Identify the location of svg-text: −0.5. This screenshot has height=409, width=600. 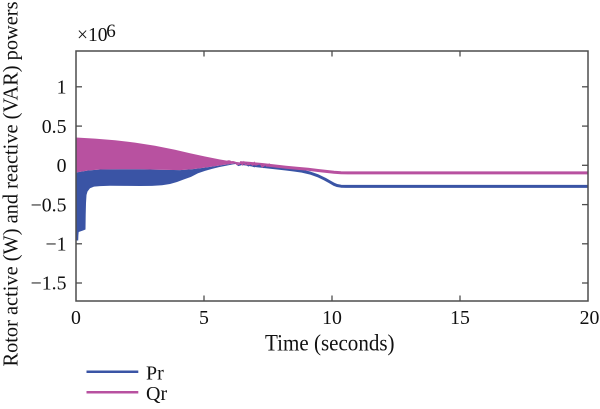
(49, 205).